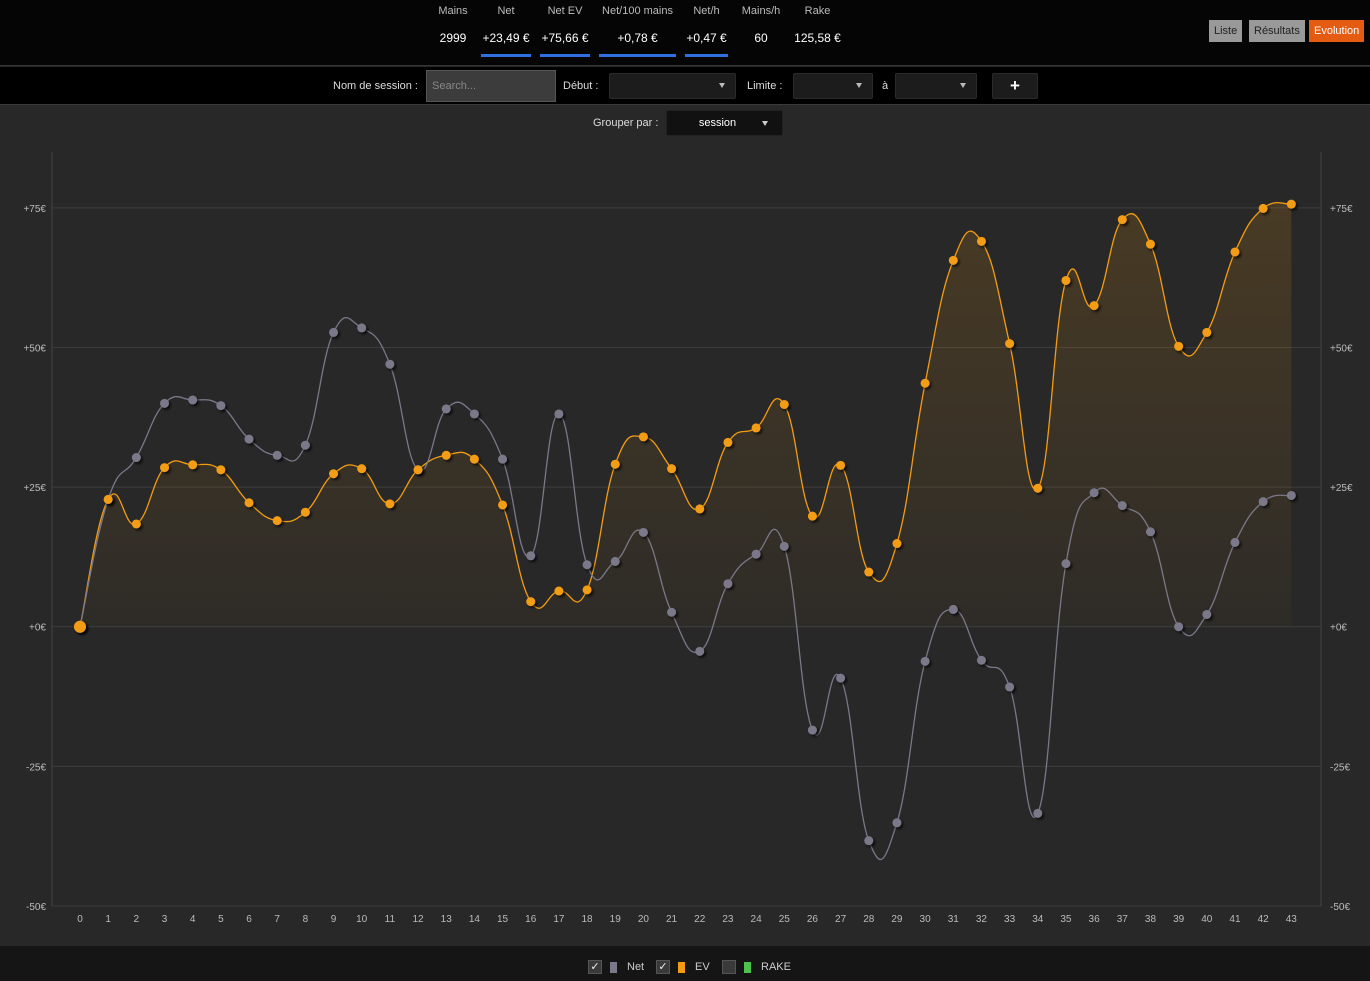  I want to click on x-tick-label: 1, so click(108, 919).